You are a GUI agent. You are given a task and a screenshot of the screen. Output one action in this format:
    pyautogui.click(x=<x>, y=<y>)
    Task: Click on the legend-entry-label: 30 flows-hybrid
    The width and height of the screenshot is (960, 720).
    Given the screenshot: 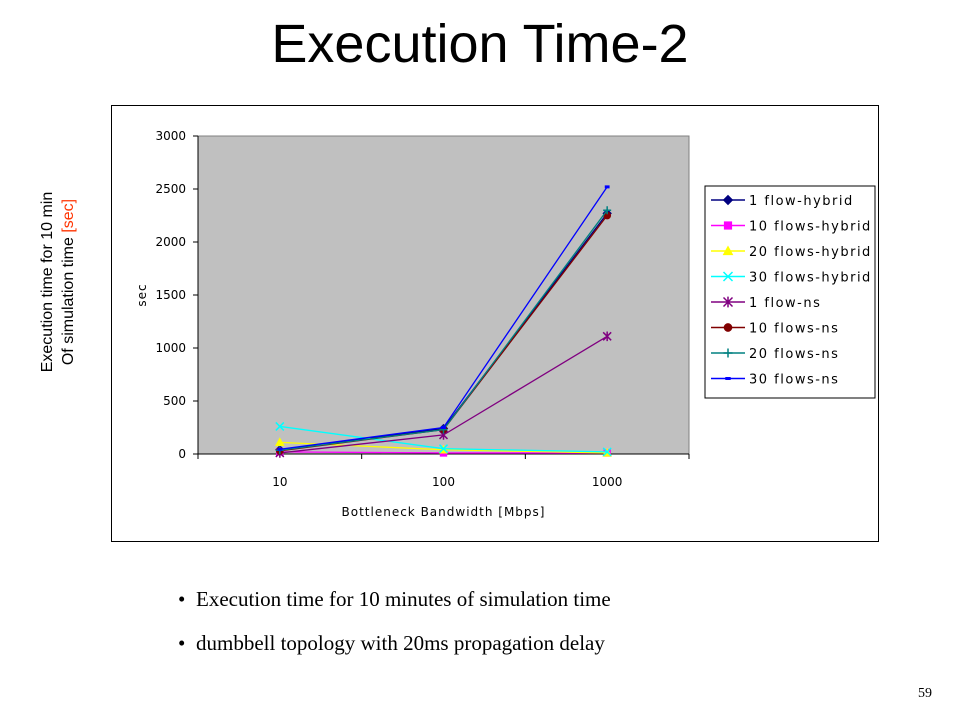 What is the action you would take?
    pyautogui.click(x=810, y=278)
    